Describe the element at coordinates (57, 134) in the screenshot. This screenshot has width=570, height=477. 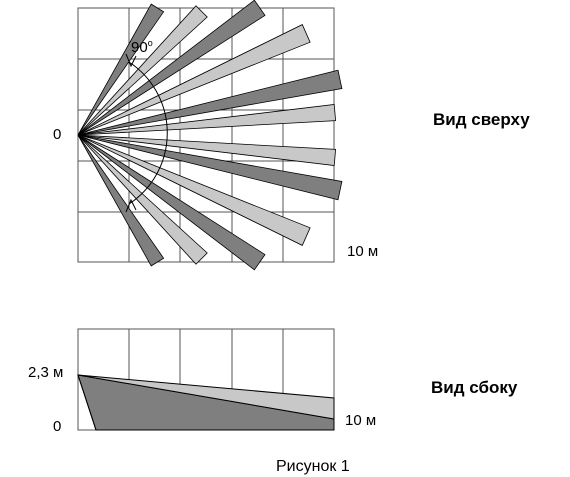
I see `origin-label: 0` at that location.